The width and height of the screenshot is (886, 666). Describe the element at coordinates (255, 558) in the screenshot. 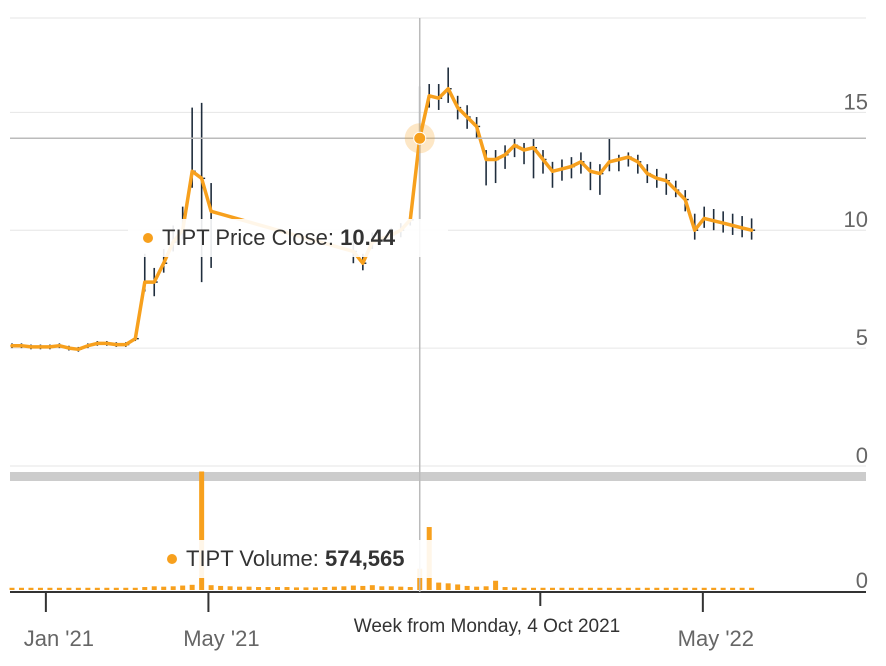

I see `volume-tooltip-label: TIPT Volume:` at that location.